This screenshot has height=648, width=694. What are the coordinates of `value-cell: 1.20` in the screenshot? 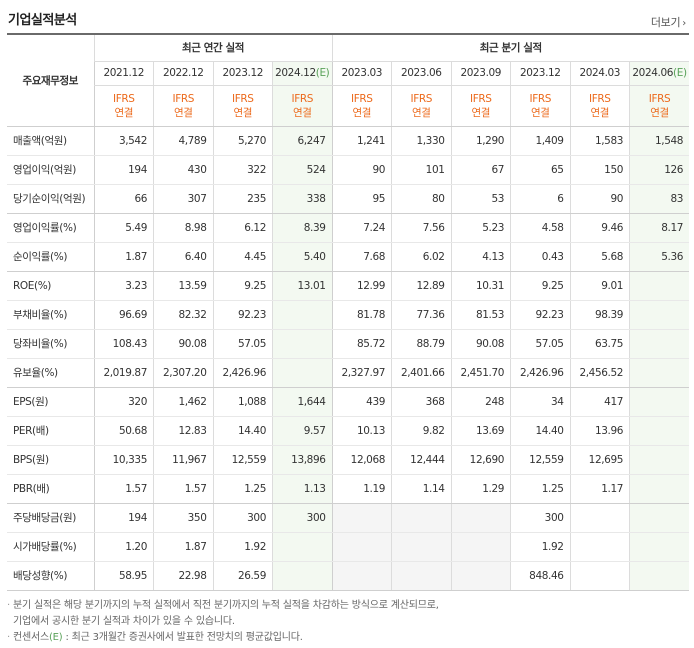 It's located at (123, 547).